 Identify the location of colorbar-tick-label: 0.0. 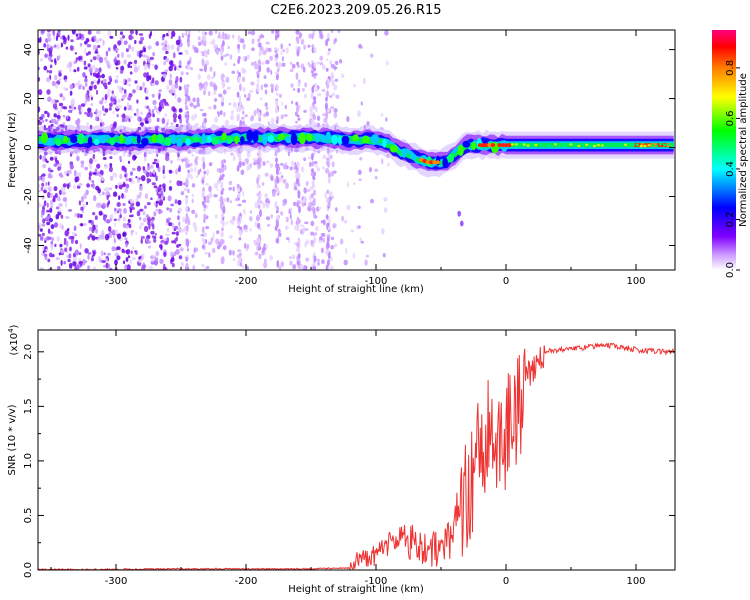
(730, 270).